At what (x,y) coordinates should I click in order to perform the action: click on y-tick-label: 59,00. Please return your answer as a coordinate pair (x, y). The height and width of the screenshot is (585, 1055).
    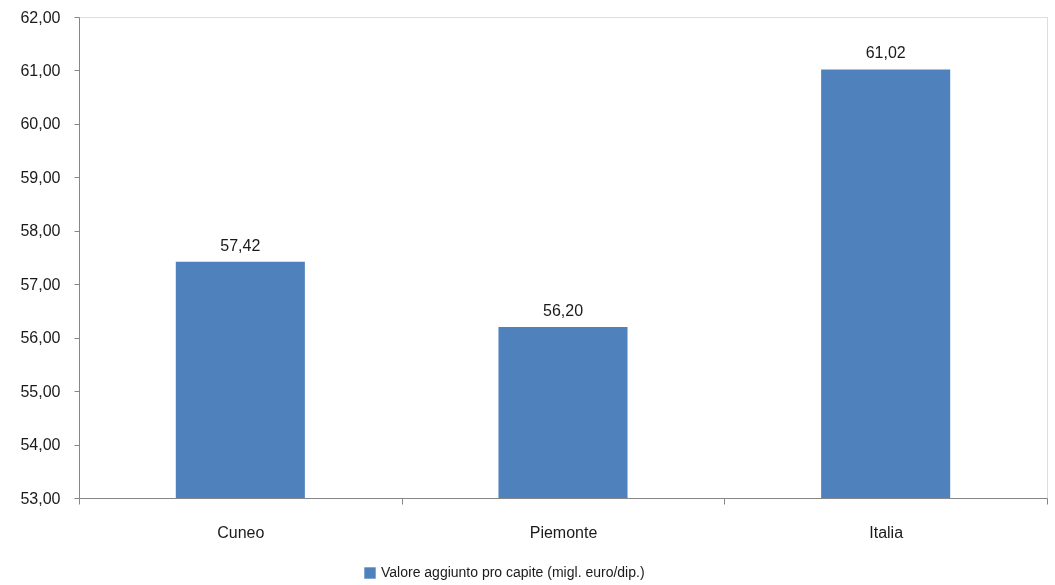
    Looking at the image, I should click on (40, 177).